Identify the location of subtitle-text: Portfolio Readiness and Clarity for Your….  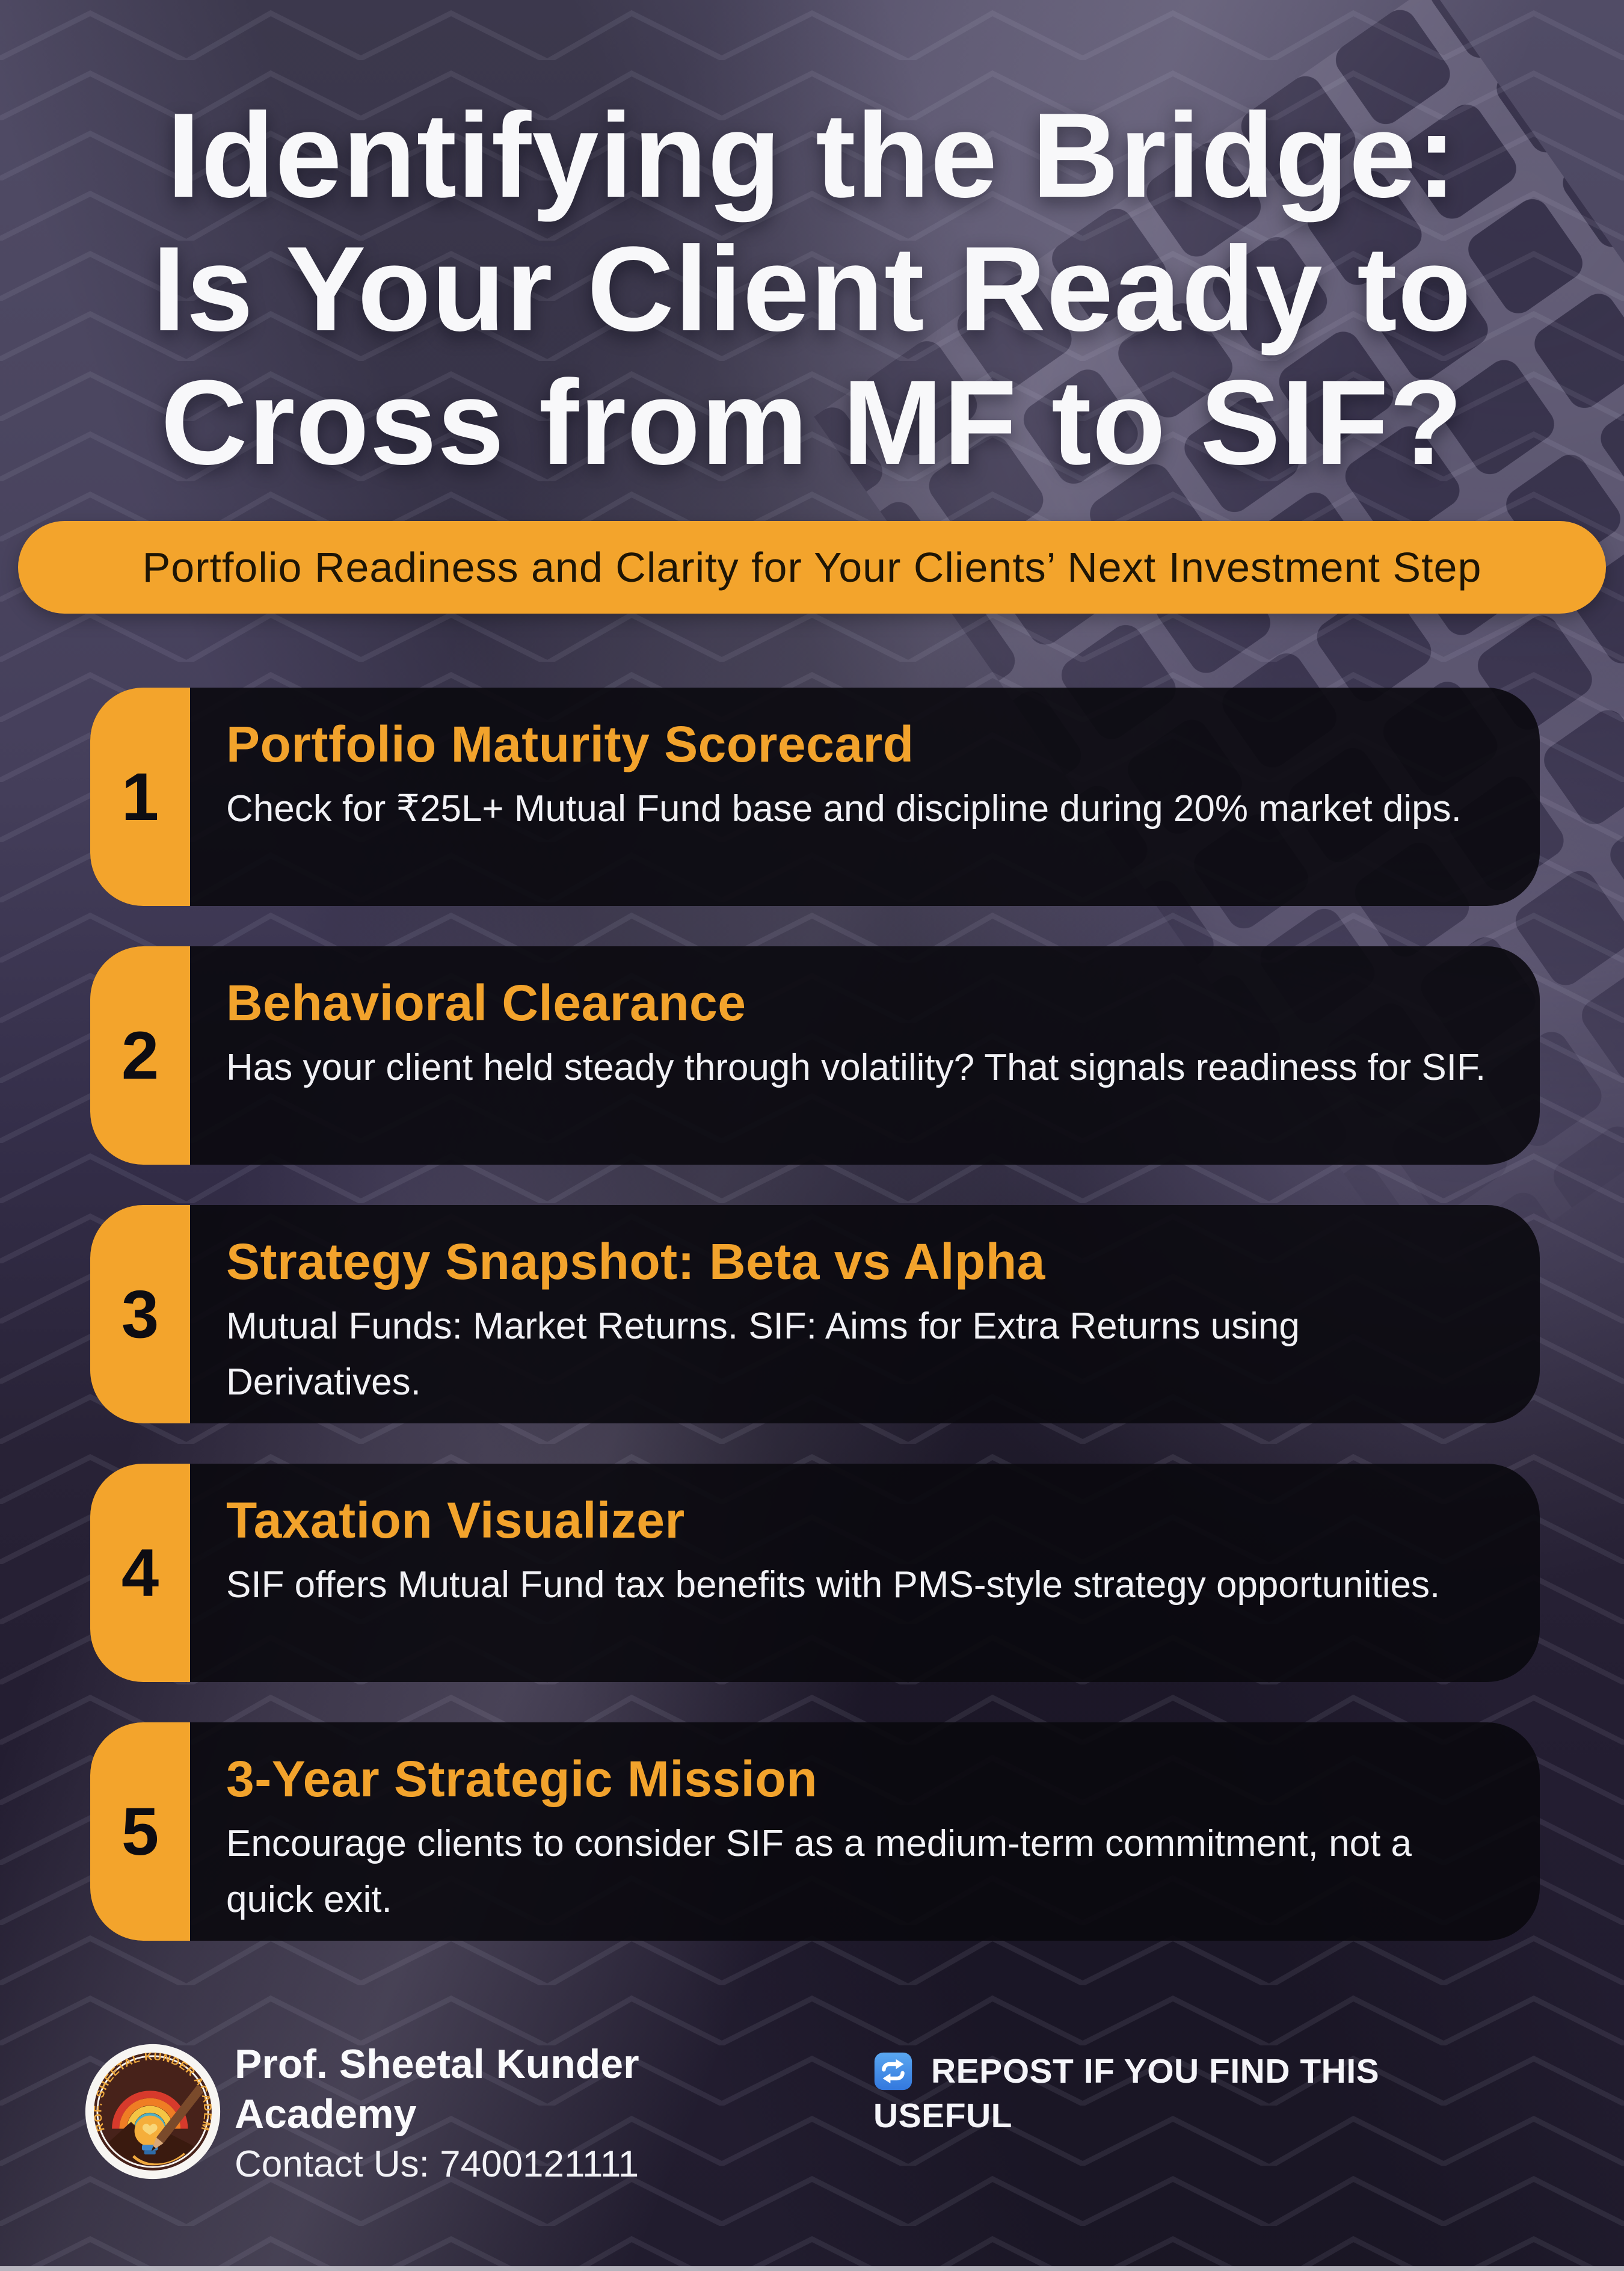
(812, 567).